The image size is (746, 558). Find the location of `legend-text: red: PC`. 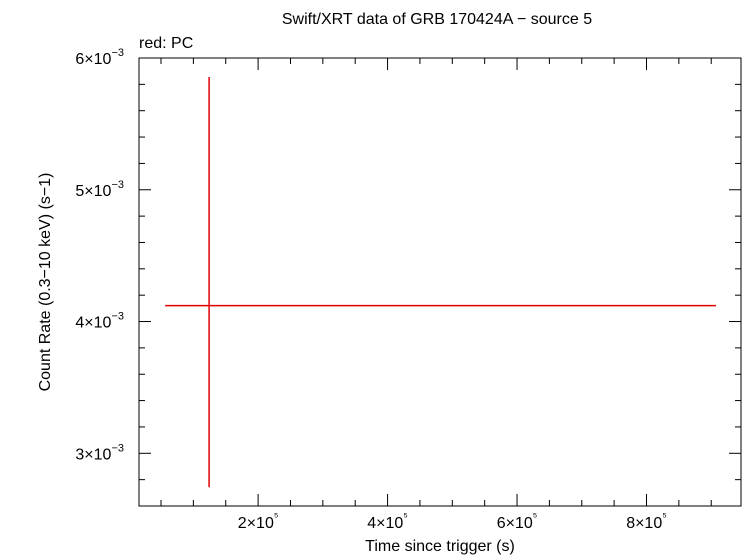

legend-text: red: PC is located at coordinates (166, 43).